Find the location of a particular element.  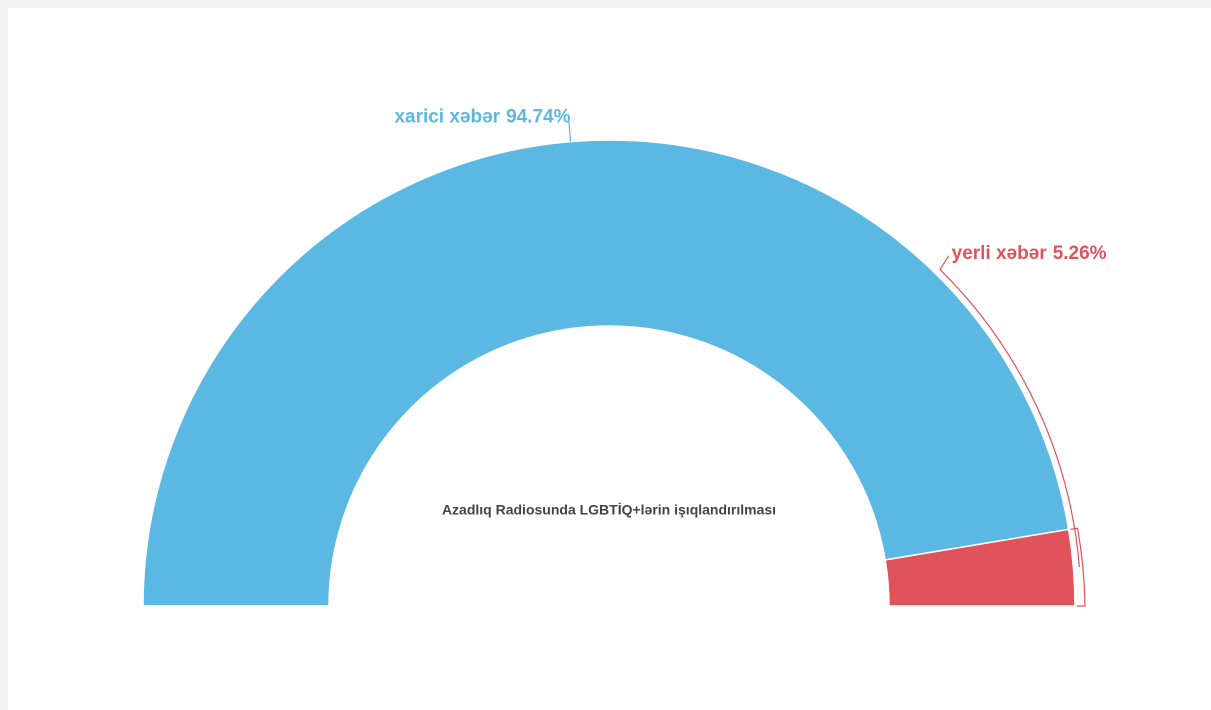

value-label: 5.26% is located at coordinates (1080, 253).